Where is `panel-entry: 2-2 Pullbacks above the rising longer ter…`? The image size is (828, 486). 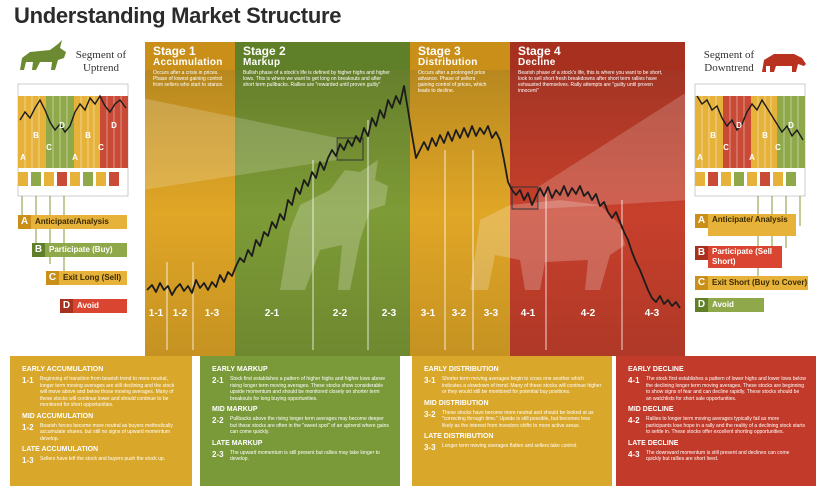
panel-entry: 2-2 Pullbacks above the rising longer ter… is located at coordinates (301, 426).